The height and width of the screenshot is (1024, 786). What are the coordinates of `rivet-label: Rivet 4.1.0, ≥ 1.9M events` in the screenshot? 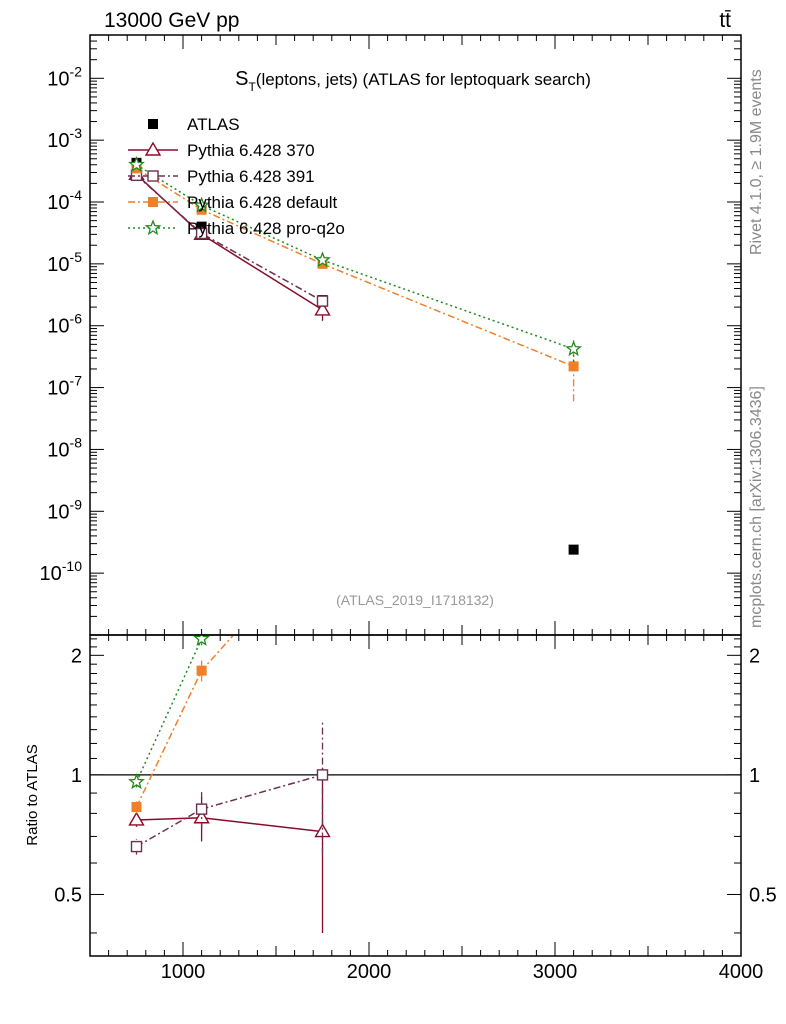 It's located at (756, 162).